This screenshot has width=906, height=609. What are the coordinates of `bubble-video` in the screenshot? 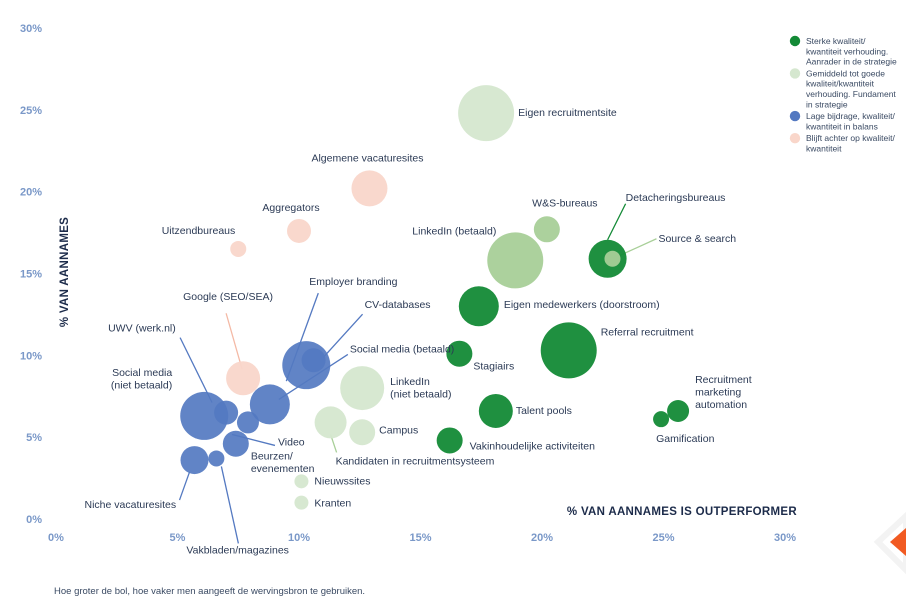 It's located at (247, 422).